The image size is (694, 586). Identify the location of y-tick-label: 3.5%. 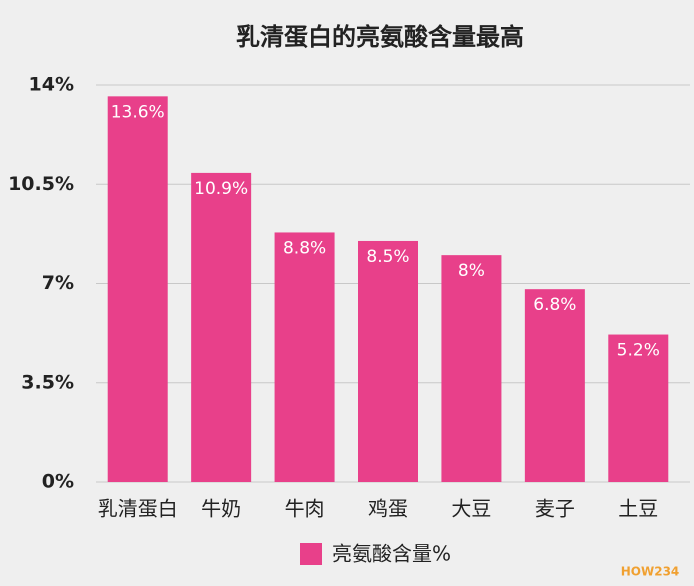
(47, 382).